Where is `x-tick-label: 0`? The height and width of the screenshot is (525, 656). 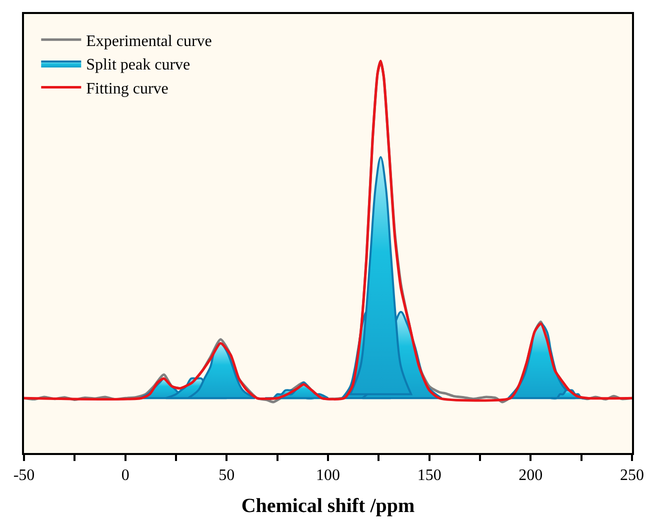 x-tick-label: 0 is located at coordinates (125, 475).